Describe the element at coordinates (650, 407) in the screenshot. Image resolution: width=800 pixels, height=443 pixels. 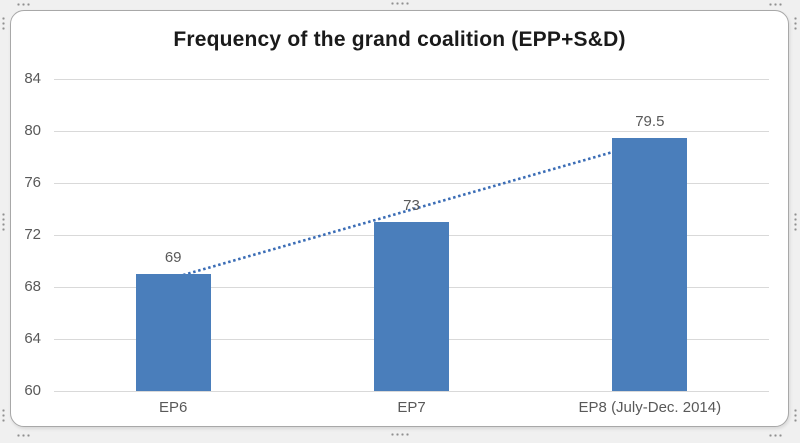
I see `x-axis-category-label: EP8 (July-Dec. 2014)` at that location.